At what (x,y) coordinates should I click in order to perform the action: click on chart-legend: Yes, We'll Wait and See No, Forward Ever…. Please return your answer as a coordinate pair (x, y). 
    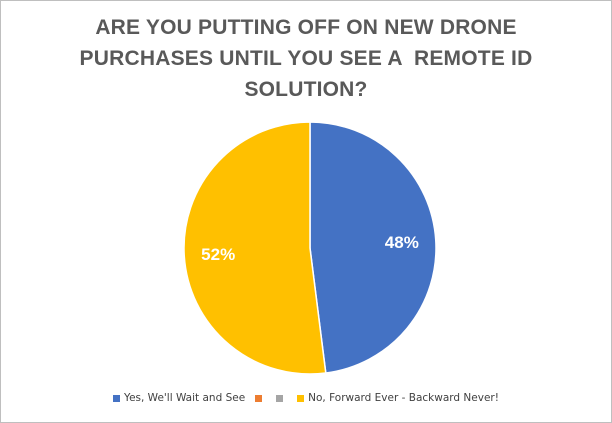
    Looking at the image, I should click on (306, 398).